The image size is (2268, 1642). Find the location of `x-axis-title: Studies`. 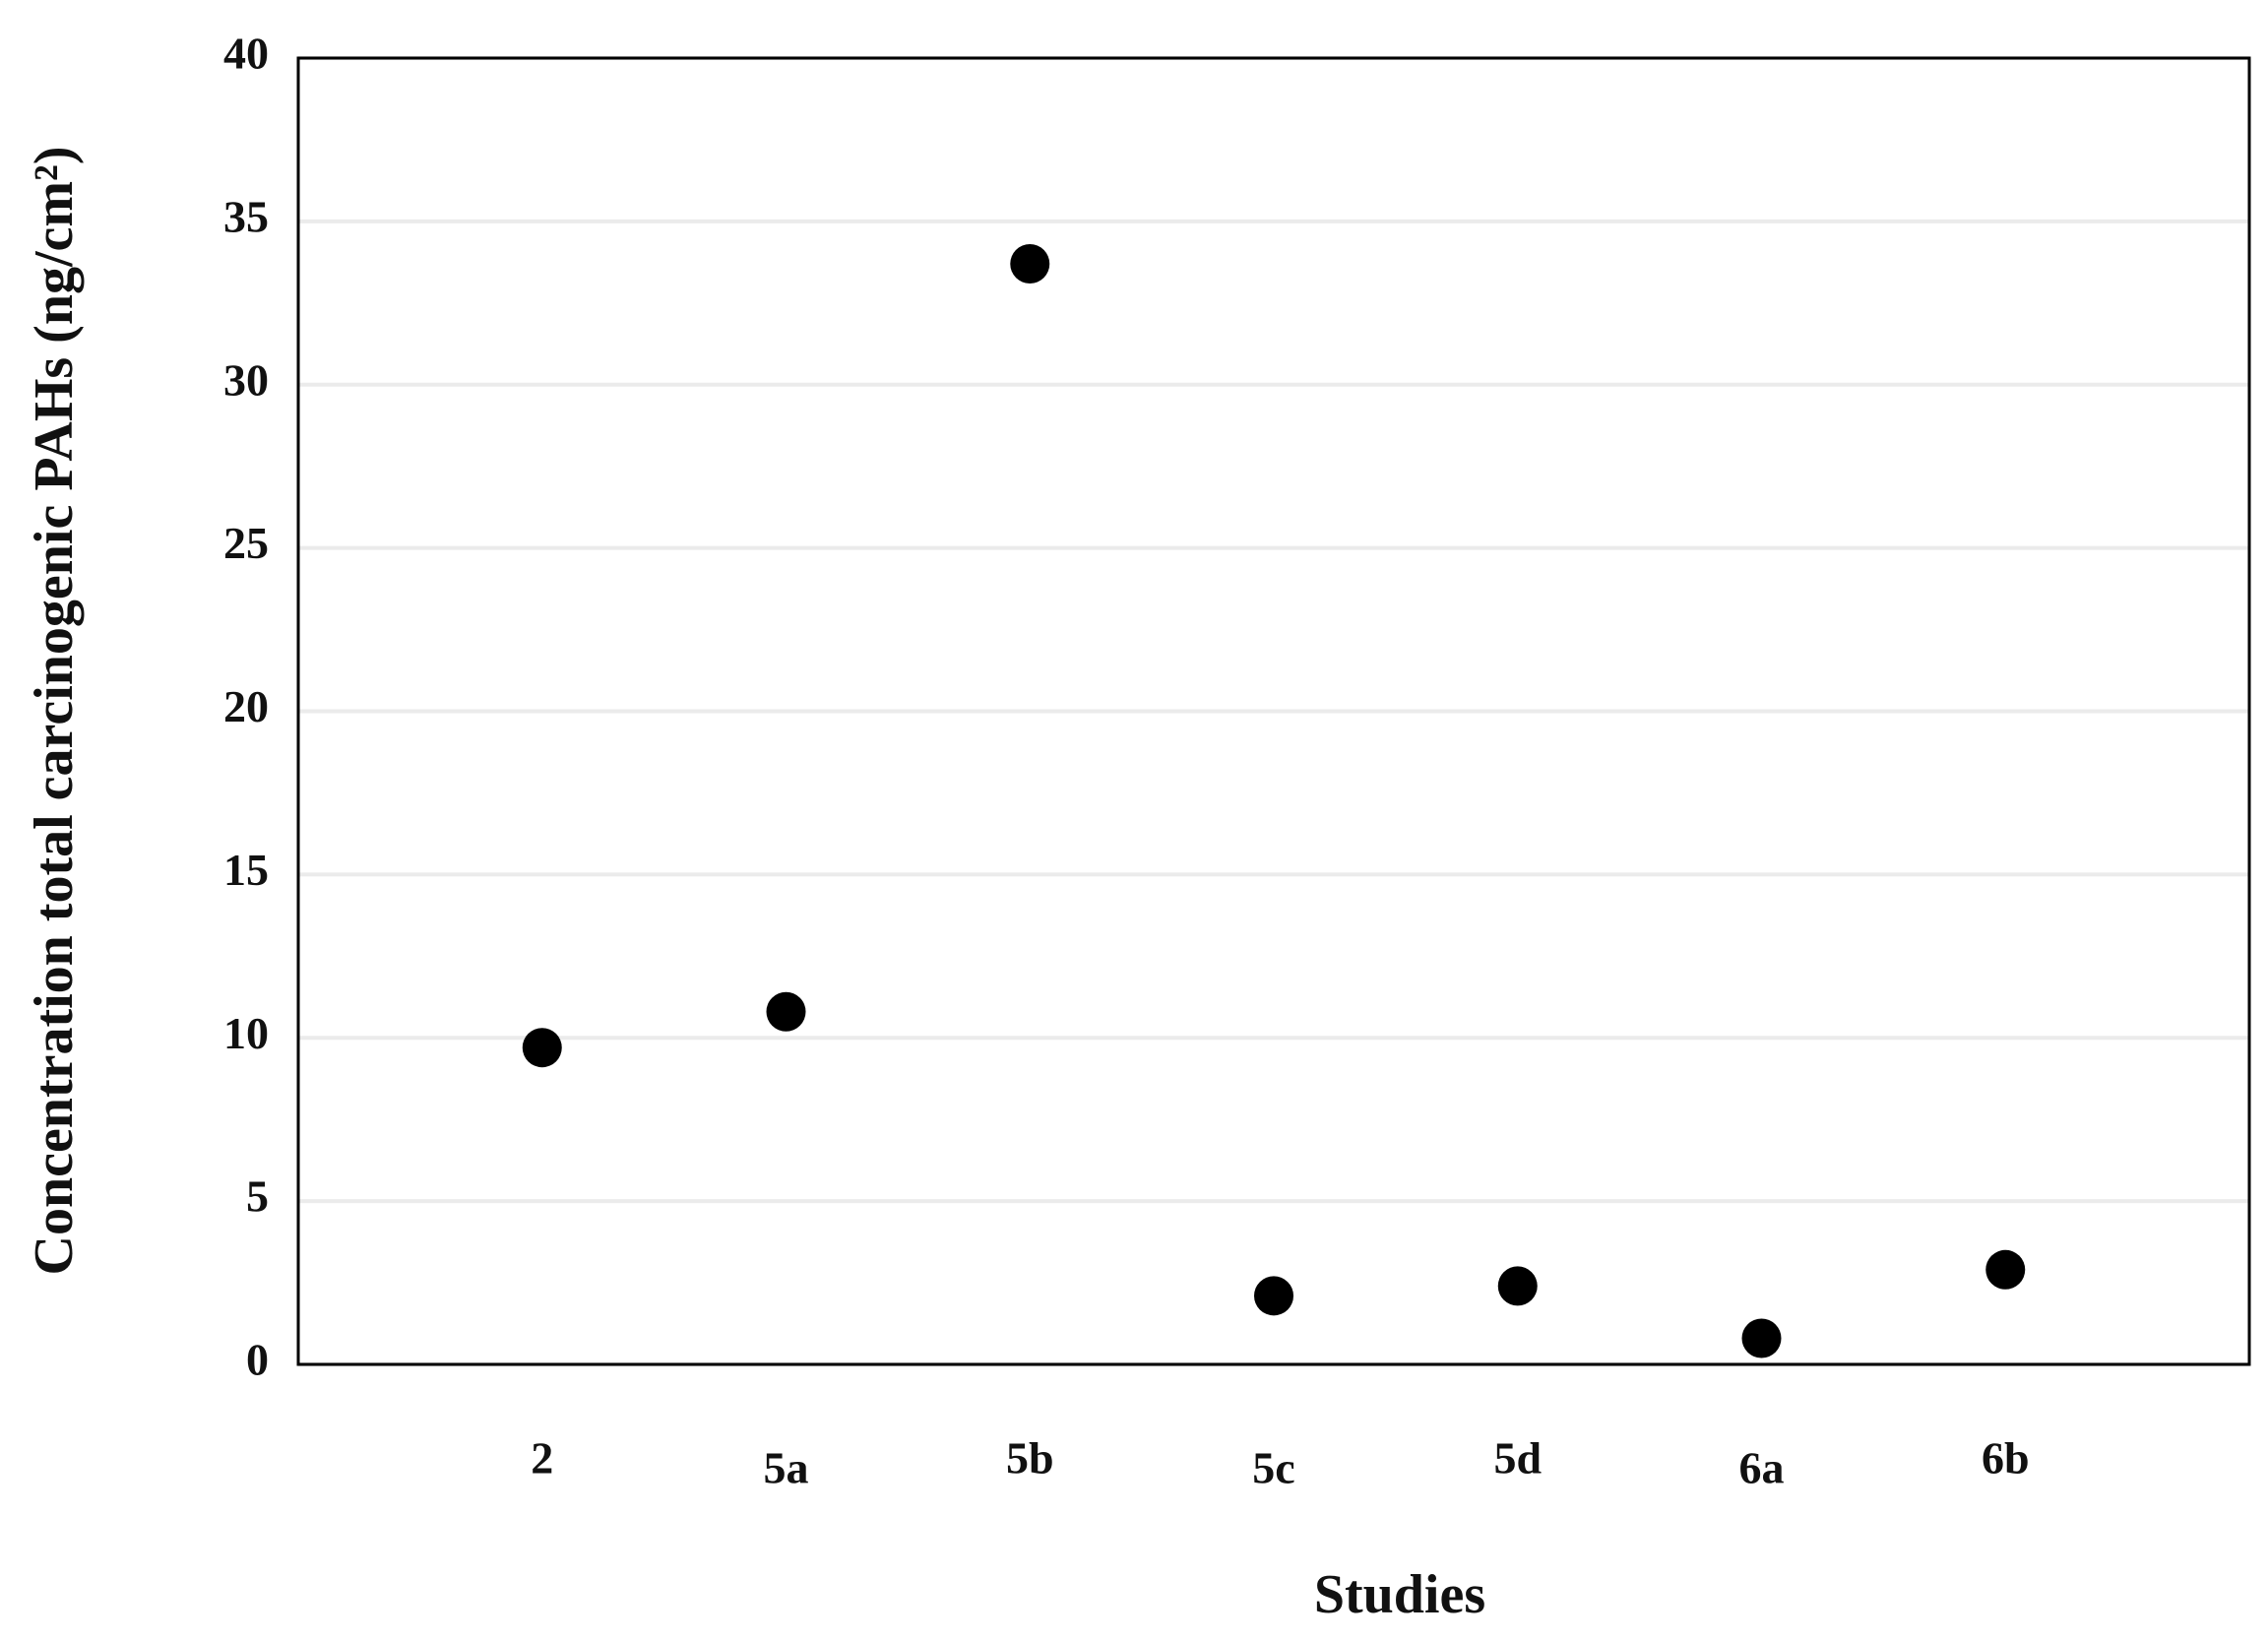

x-axis-title: Studies is located at coordinates (1399, 1594).